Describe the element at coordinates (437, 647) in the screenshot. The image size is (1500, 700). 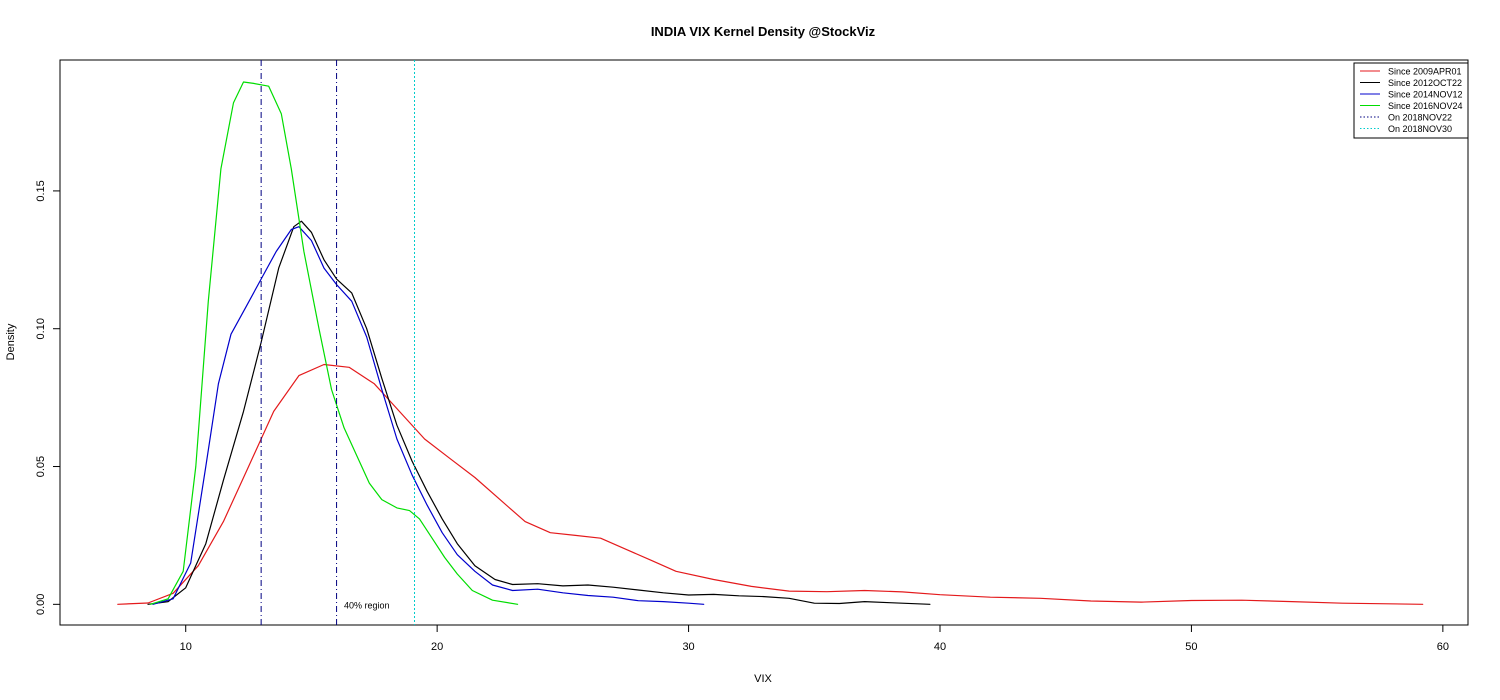
I see `x-tick-label: 20` at that location.